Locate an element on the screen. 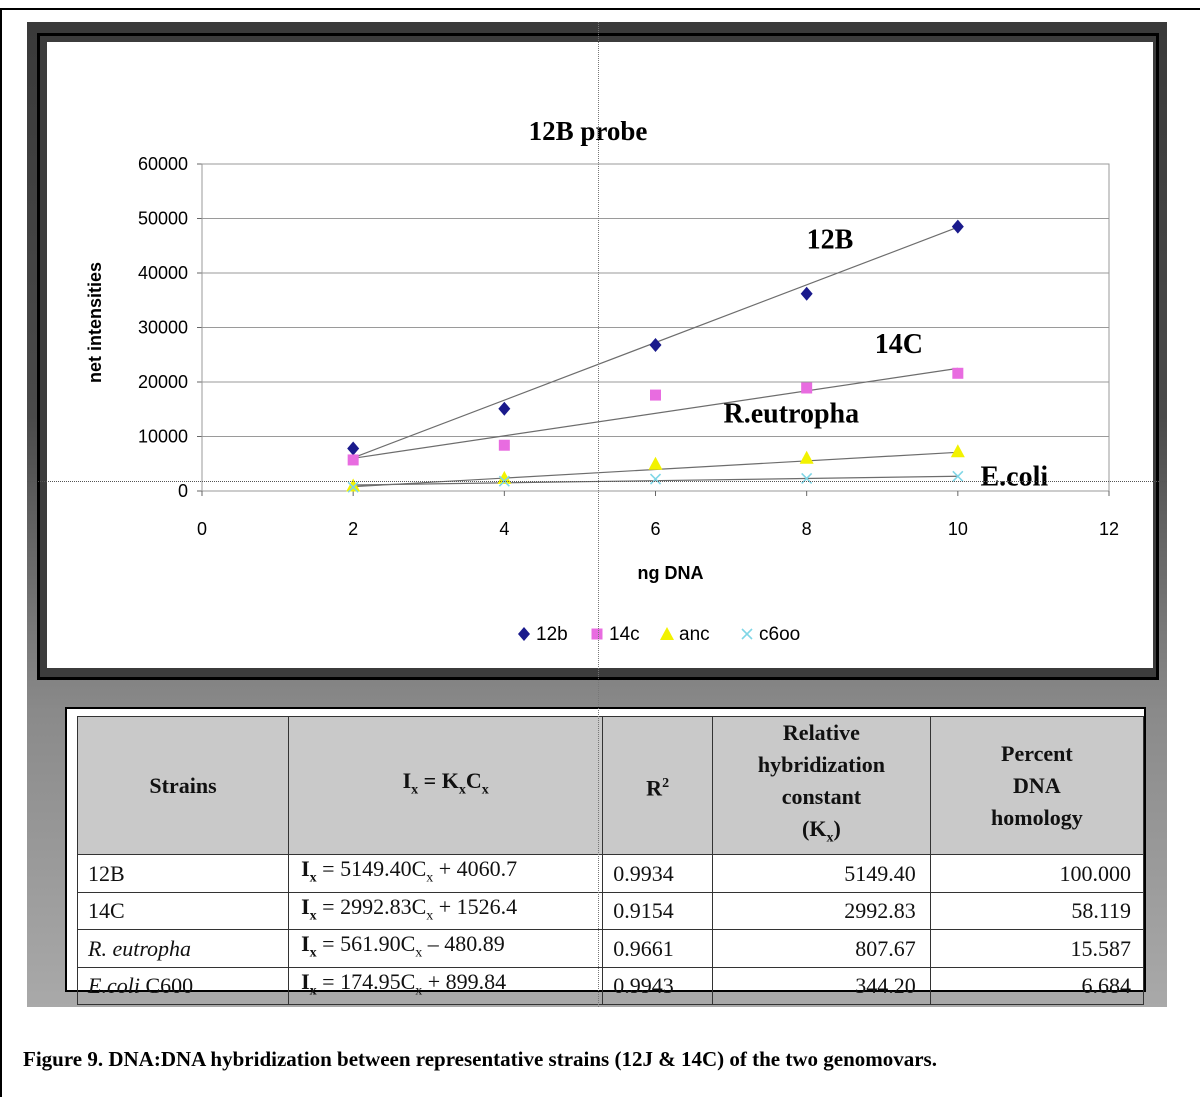  cell-r-squared: 0.9154 is located at coordinates (658, 911).